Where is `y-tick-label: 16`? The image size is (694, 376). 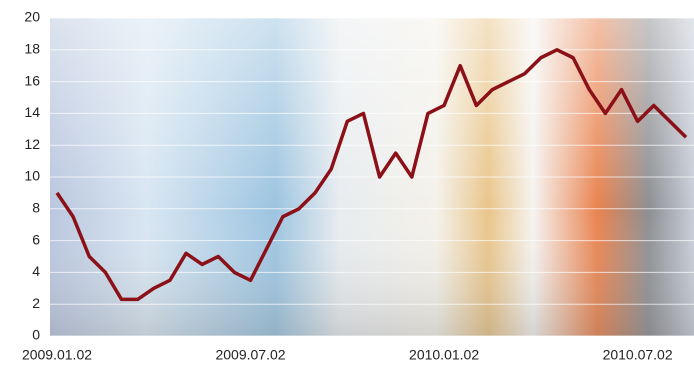
y-tick-label: 16 is located at coordinates (32, 80).